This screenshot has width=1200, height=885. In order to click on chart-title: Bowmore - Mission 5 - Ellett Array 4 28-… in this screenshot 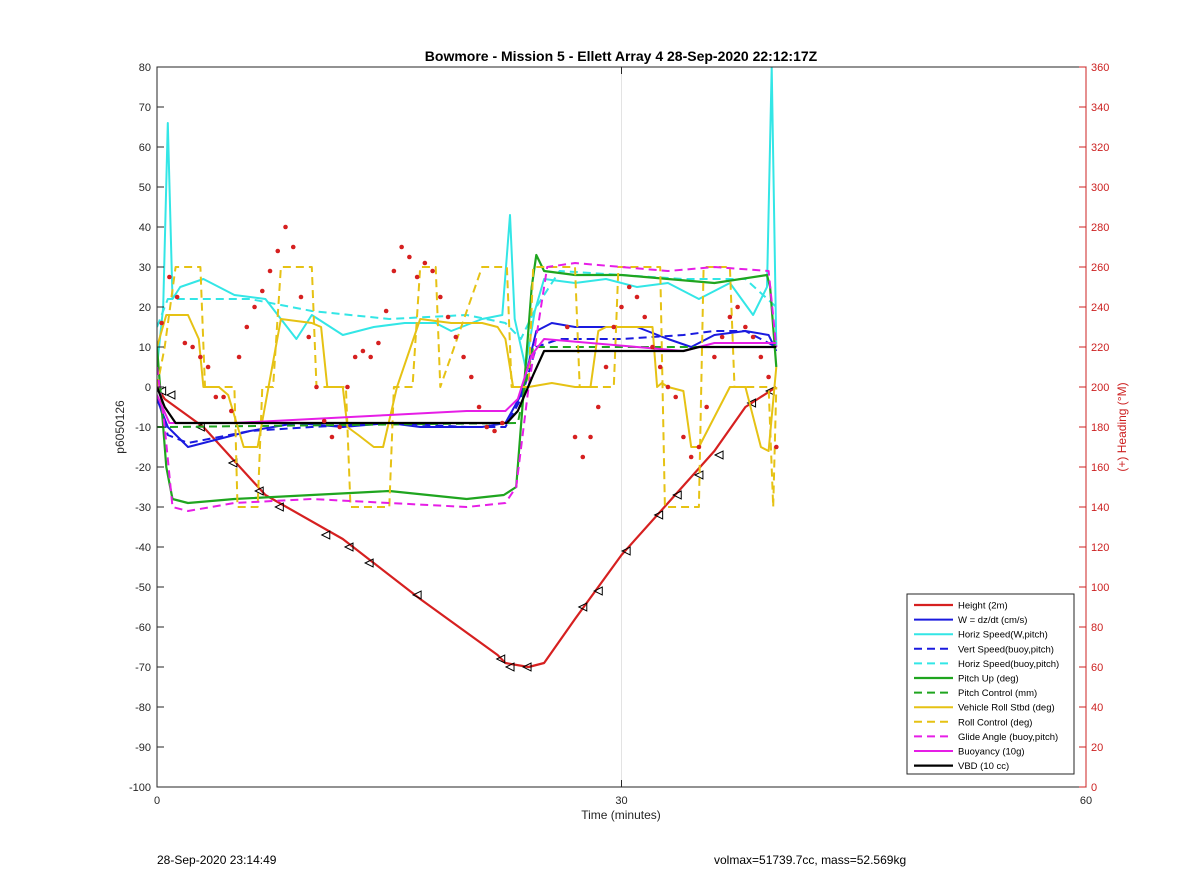, I will do `click(621, 56)`.